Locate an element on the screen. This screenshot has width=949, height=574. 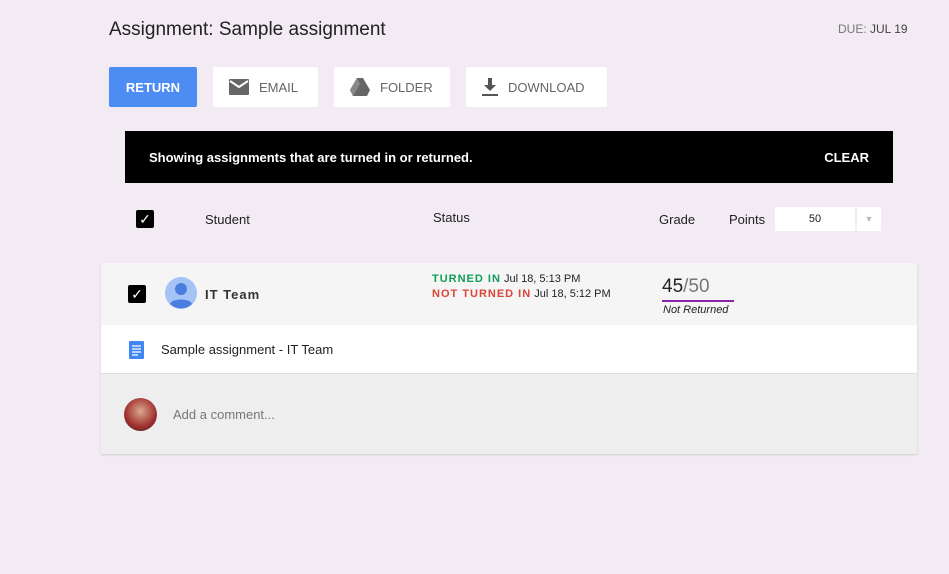
status-turned-in: TURNED IN Jul 18, 5:13 PM is located at coordinates (506, 279).